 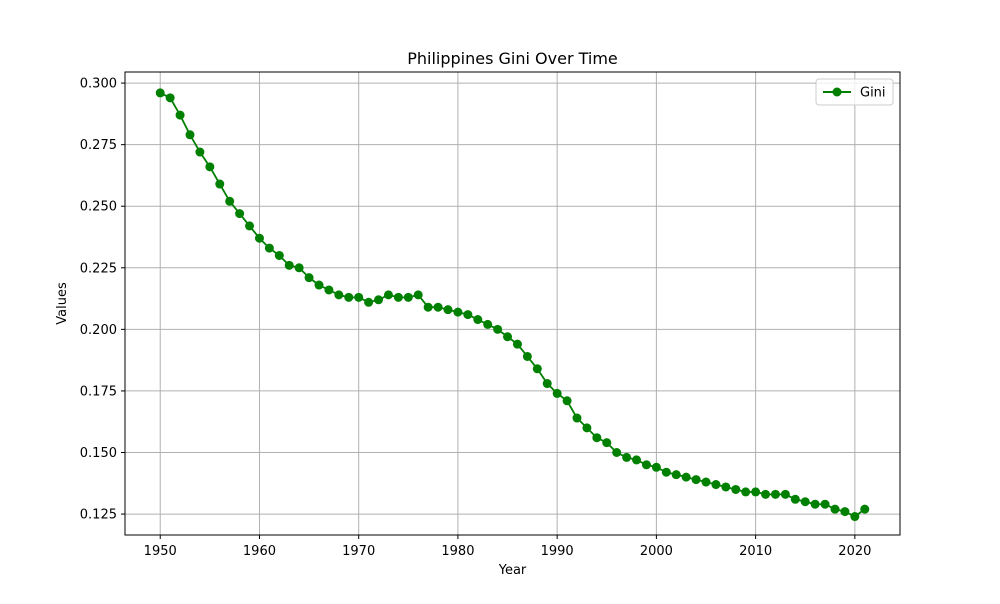 I want to click on x-axis-label: Year, so click(x=512, y=570).